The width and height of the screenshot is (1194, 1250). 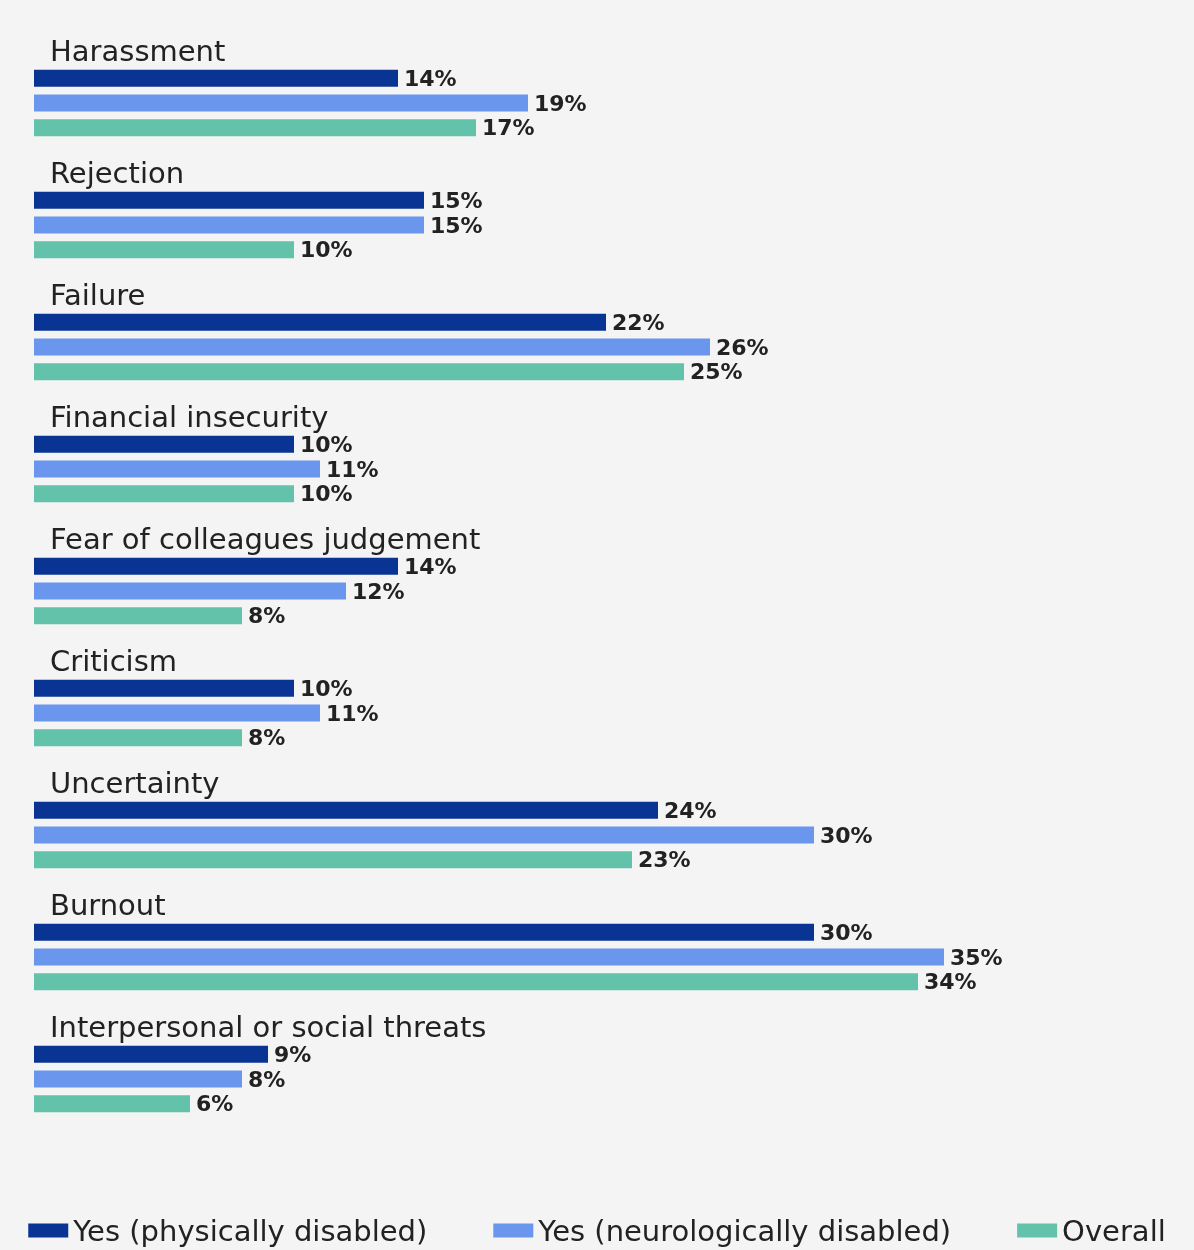 I want to click on data-label: 35%, so click(x=976, y=957).